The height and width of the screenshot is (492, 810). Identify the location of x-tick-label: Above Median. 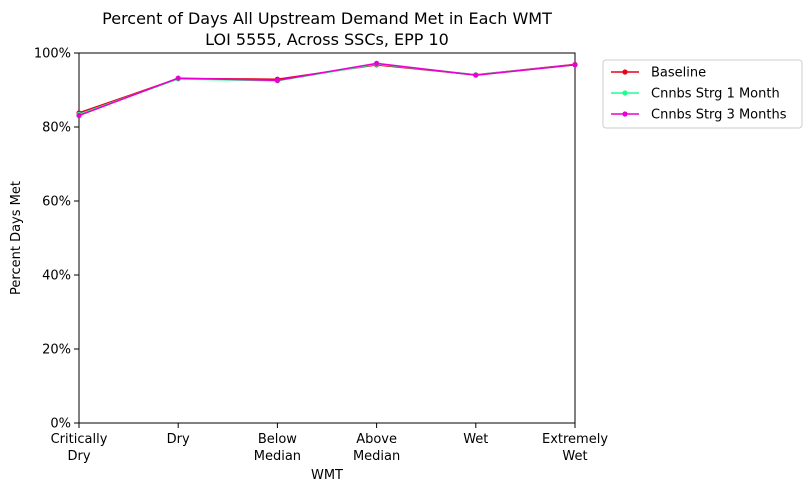
(376, 448).